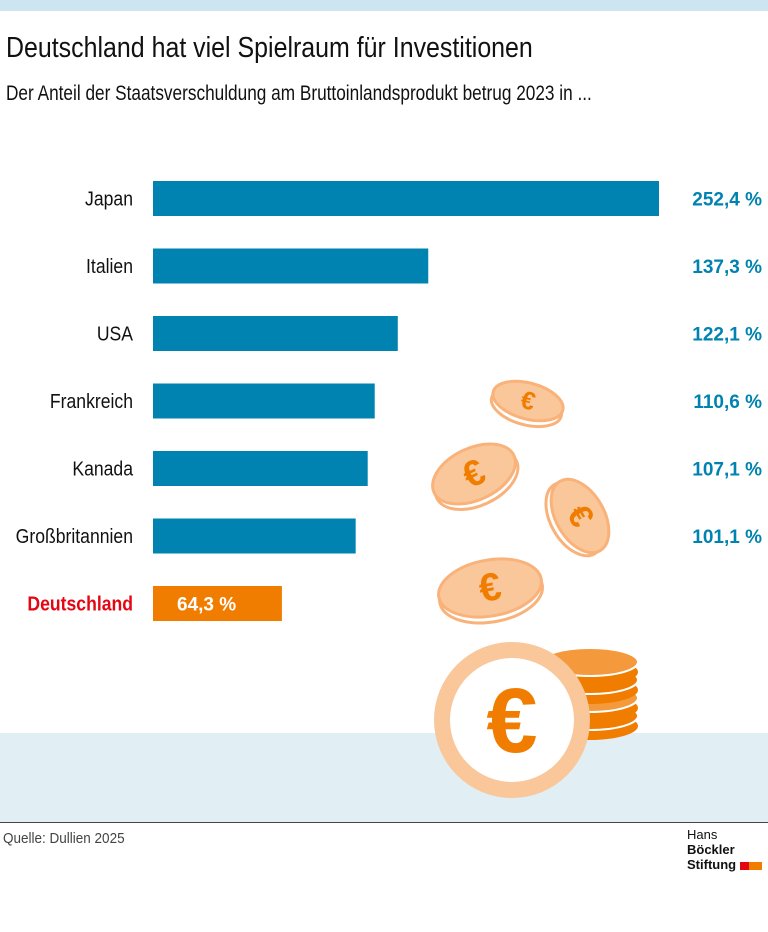  Describe the element at coordinates (109, 266) in the screenshot. I see `category-label: Italien` at that location.